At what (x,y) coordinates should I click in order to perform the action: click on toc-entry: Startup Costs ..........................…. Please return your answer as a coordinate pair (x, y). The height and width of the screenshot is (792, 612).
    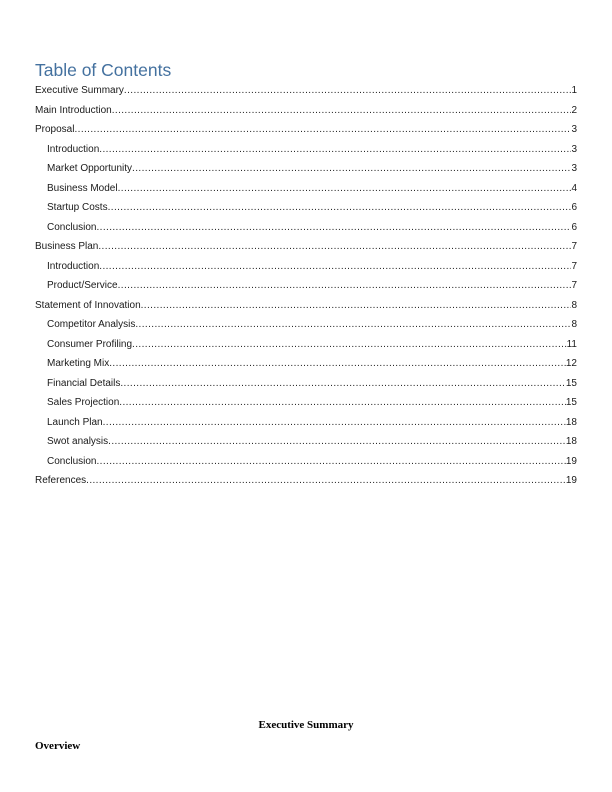
    Looking at the image, I should click on (306, 208).